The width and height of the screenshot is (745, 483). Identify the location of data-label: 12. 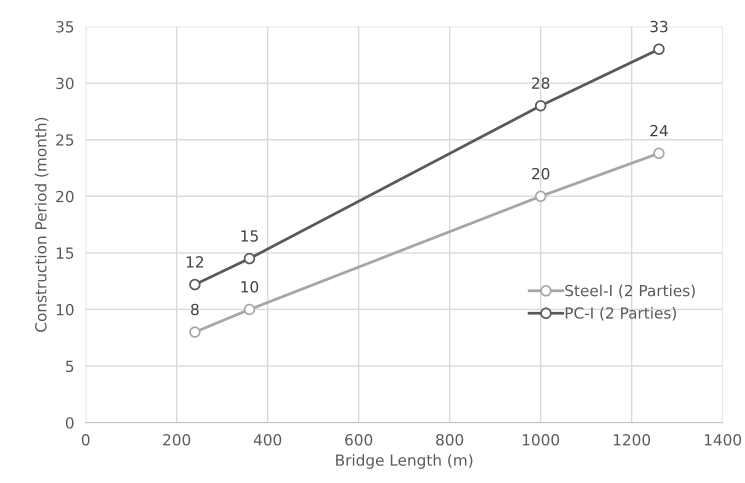
(195, 262).